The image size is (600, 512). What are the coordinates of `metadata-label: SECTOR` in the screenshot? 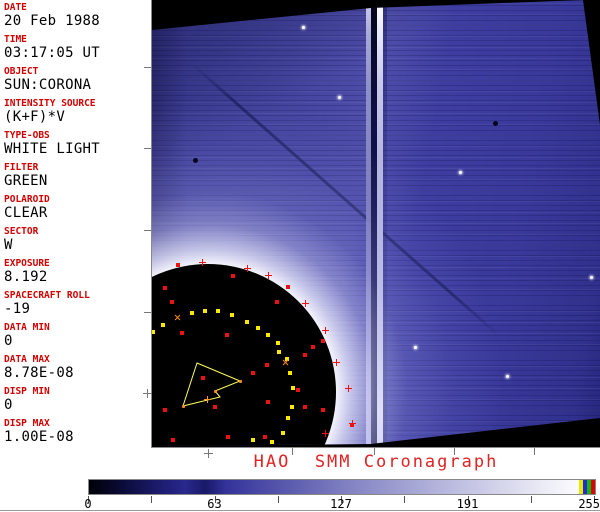 It's located at (21, 231).